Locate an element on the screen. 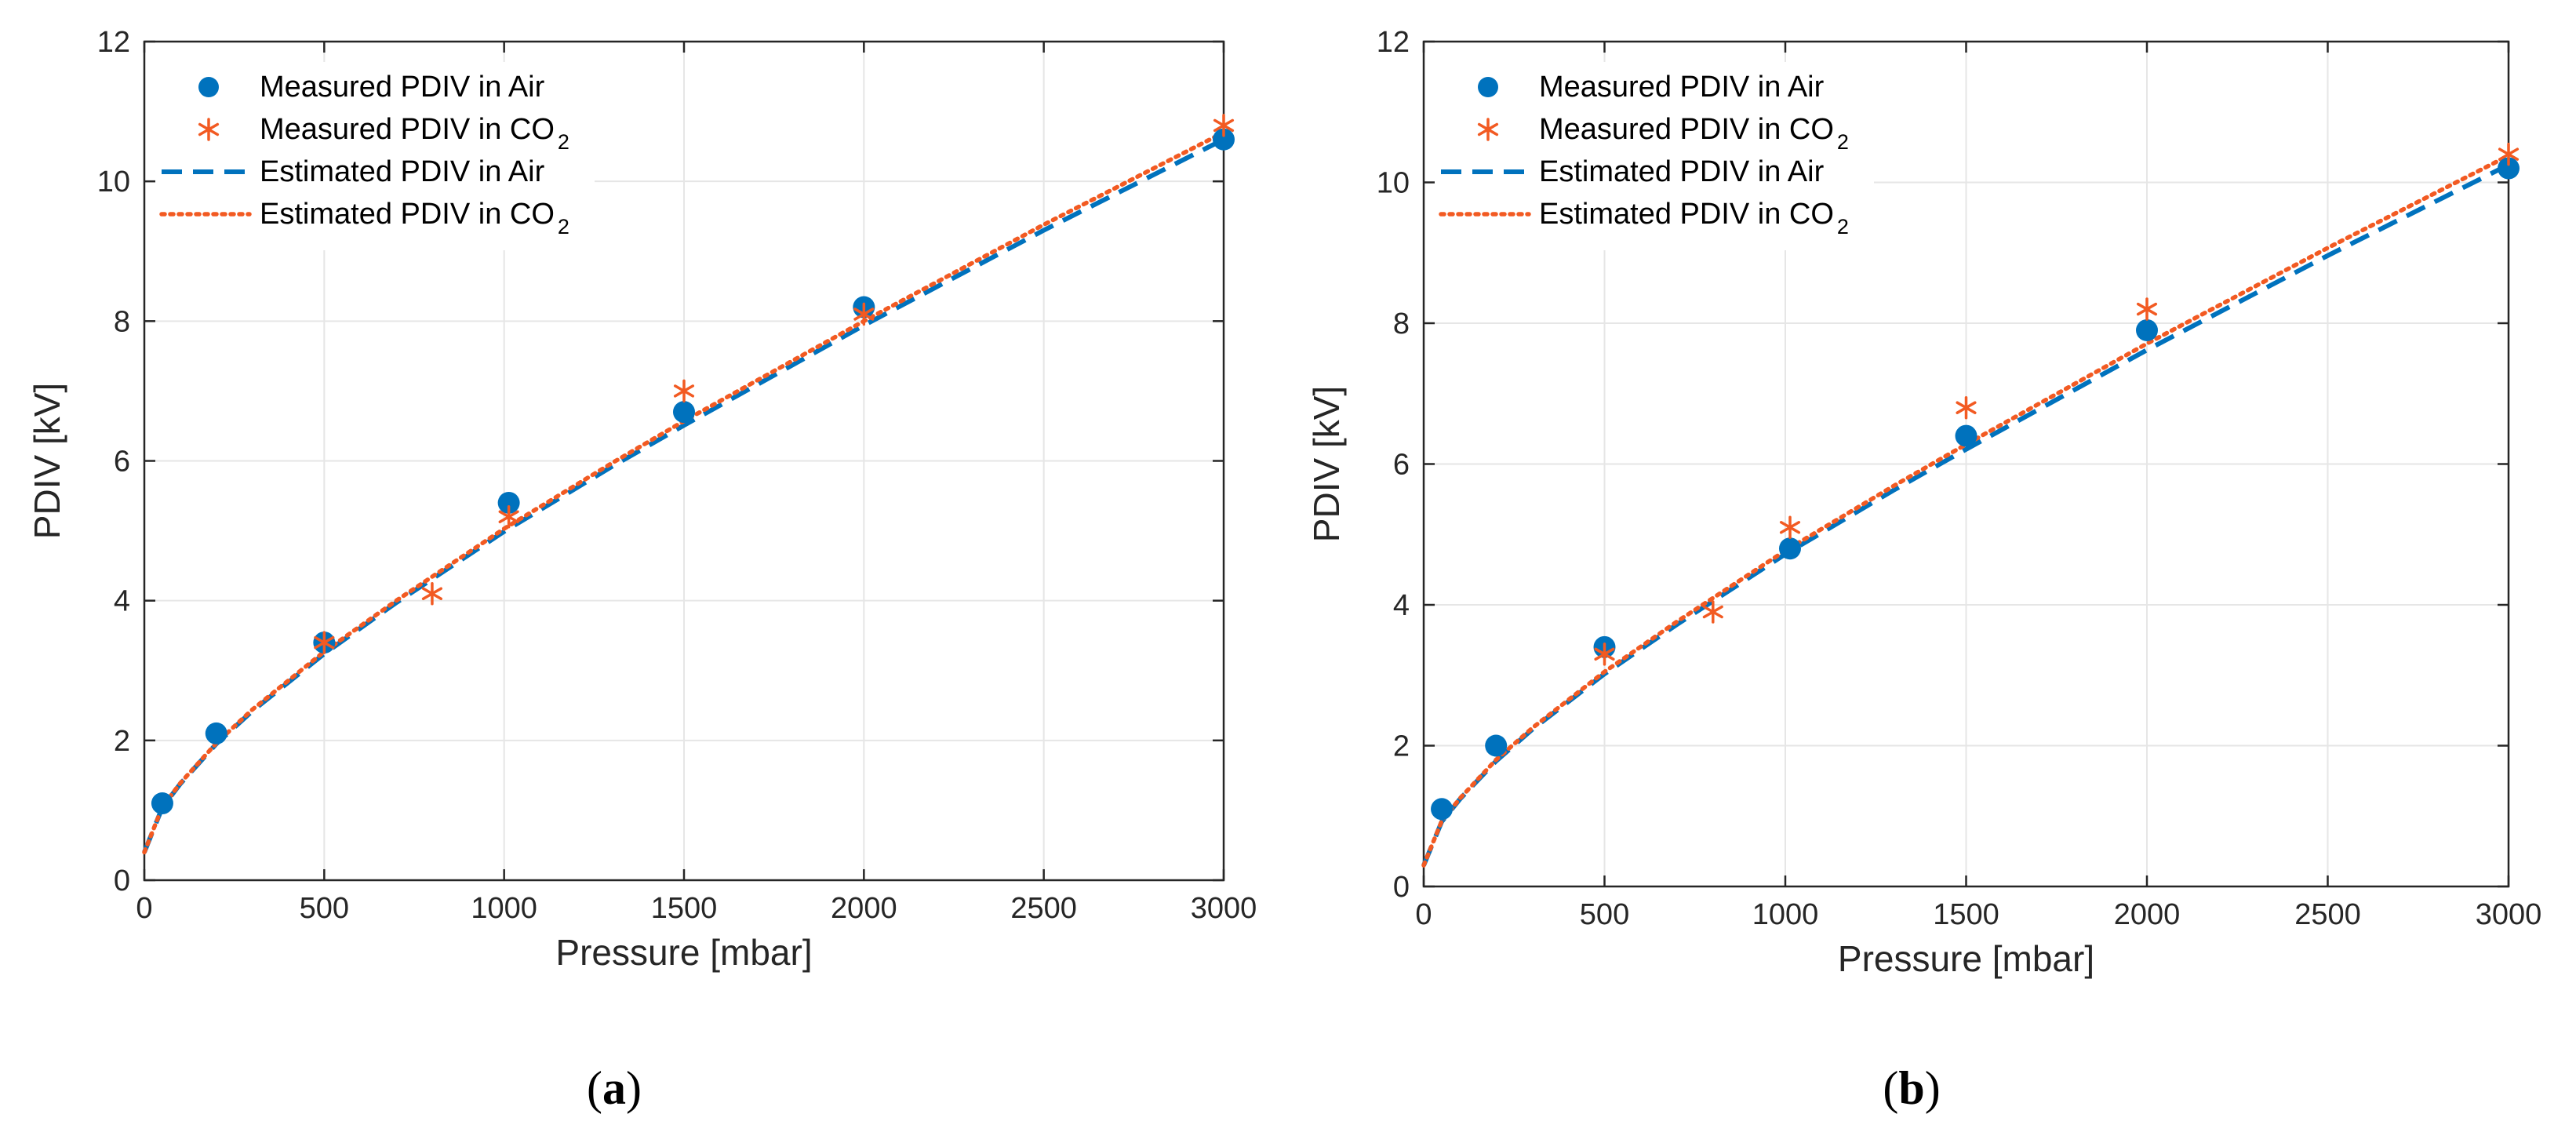  panel-caption: (a) is located at coordinates (614, 1088).